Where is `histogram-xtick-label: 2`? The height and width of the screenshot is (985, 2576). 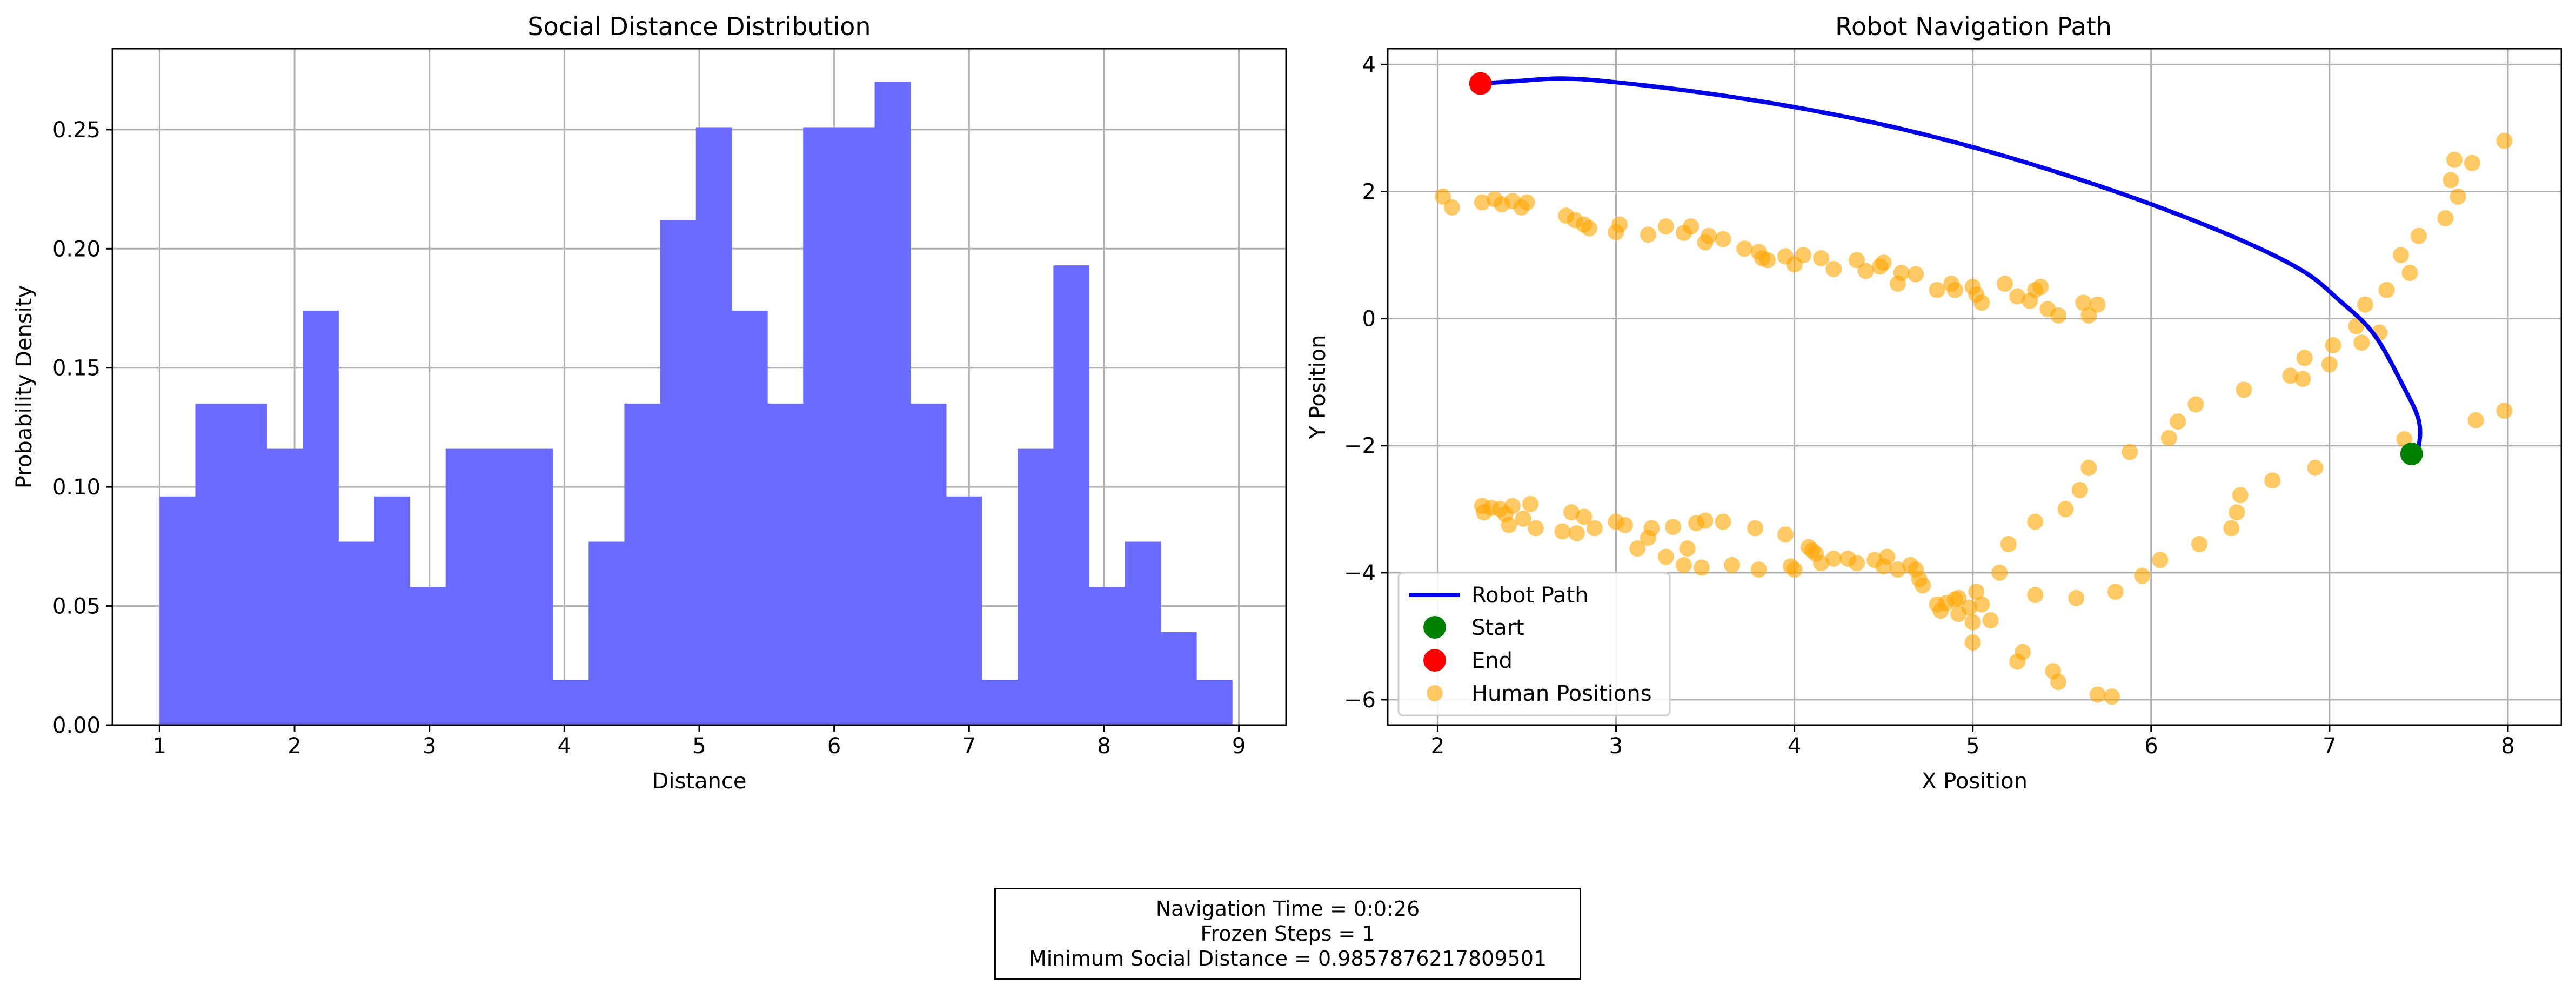
histogram-xtick-label: 2 is located at coordinates (294, 747).